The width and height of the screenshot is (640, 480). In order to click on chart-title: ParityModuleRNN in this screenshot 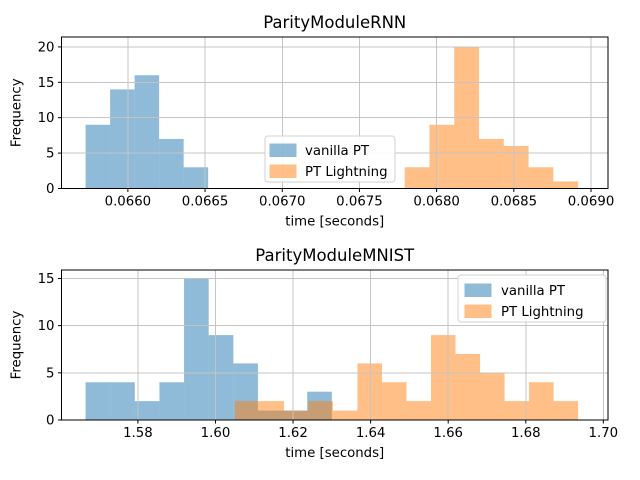, I will do `click(334, 22)`.